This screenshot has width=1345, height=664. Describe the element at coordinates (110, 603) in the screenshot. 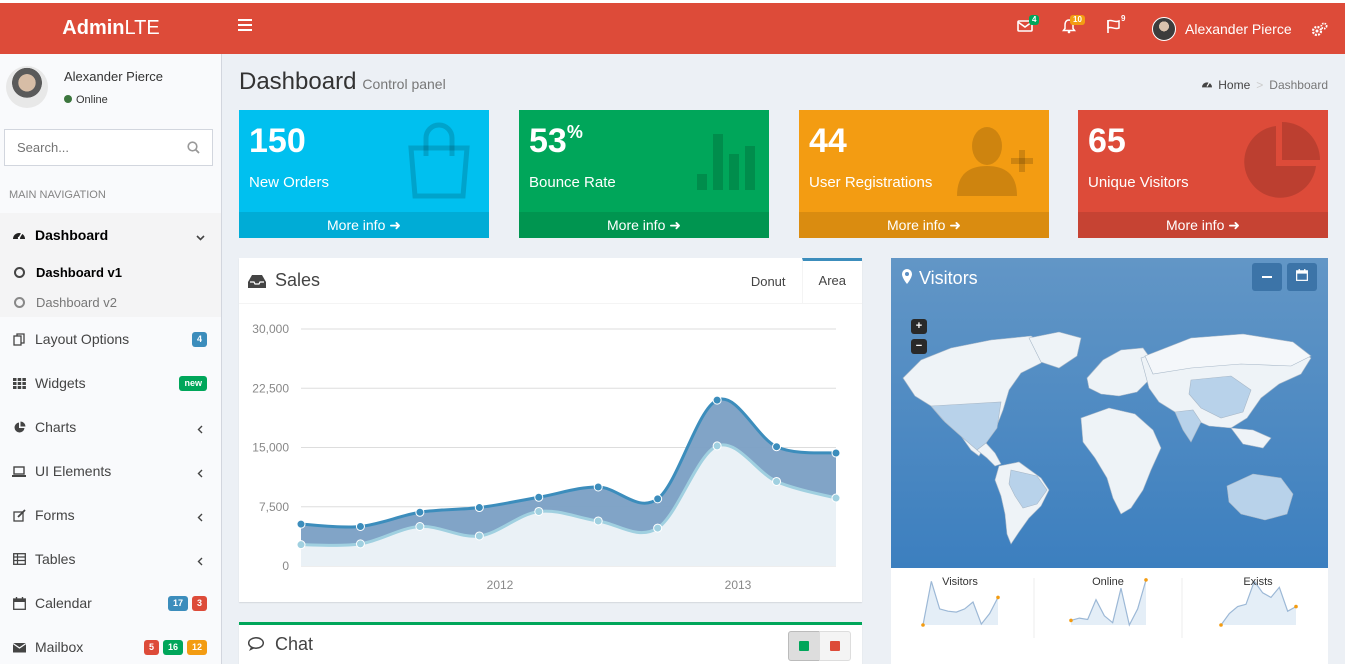

I see `sidebar-item-calendar: Calendar 17 3` at that location.